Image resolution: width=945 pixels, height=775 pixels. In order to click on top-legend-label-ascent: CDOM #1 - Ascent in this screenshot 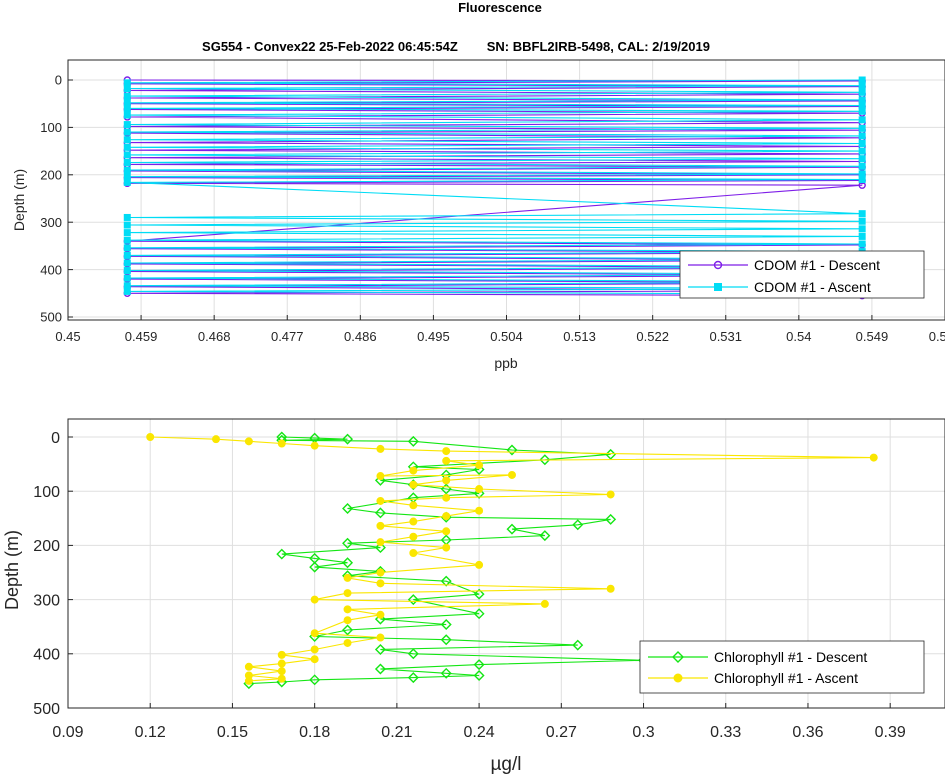, I will do `click(812, 287)`.